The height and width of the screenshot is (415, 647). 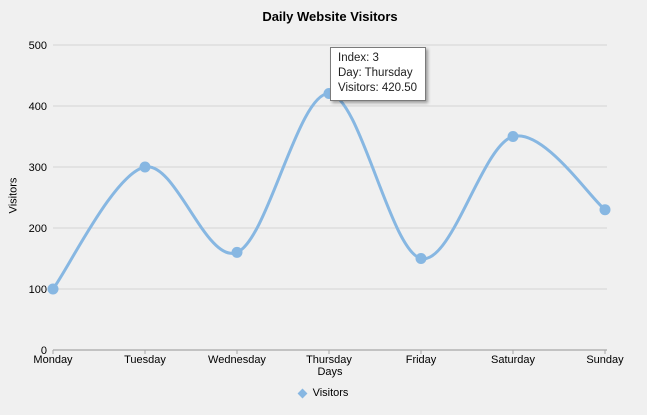 What do you see at coordinates (378, 88) in the screenshot?
I see `tooltip-visitors-line: Visitors: 420.50` at bounding box center [378, 88].